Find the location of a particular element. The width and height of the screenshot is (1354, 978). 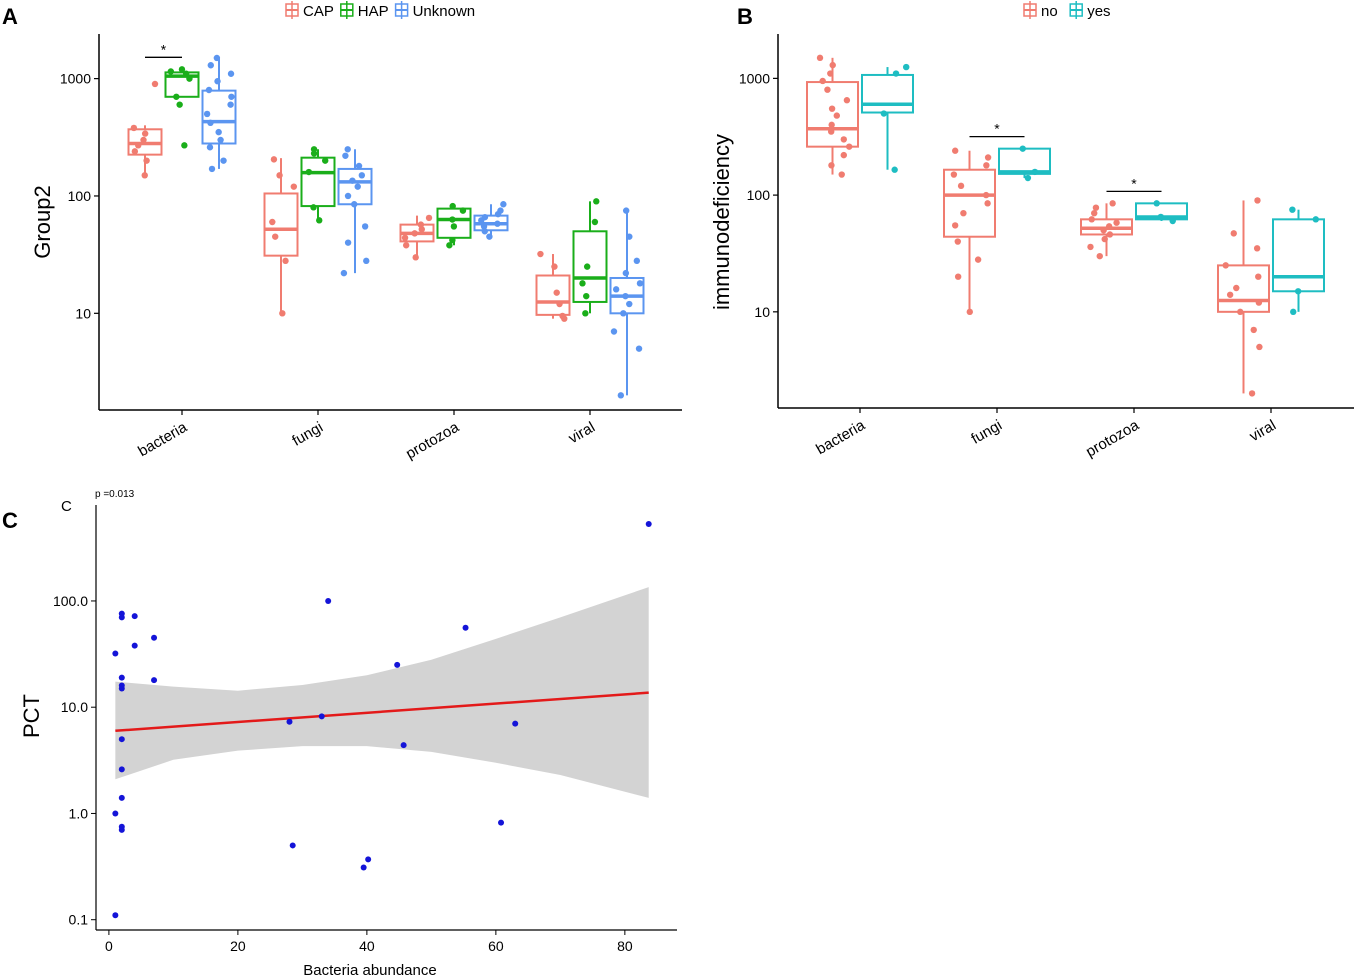

legend-item-CAP: CAP is located at coordinates (309, 10).